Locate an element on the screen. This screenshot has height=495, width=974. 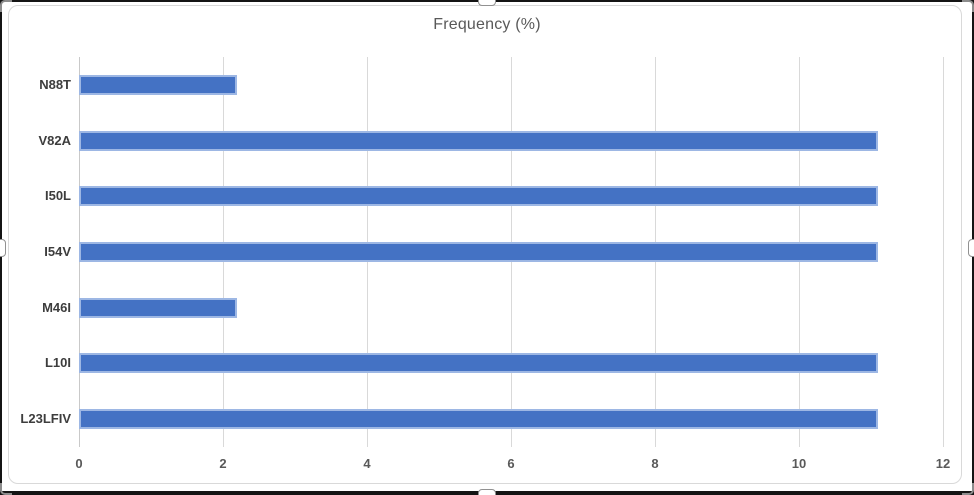
category-label-L10I: L10I is located at coordinates (57, 363).